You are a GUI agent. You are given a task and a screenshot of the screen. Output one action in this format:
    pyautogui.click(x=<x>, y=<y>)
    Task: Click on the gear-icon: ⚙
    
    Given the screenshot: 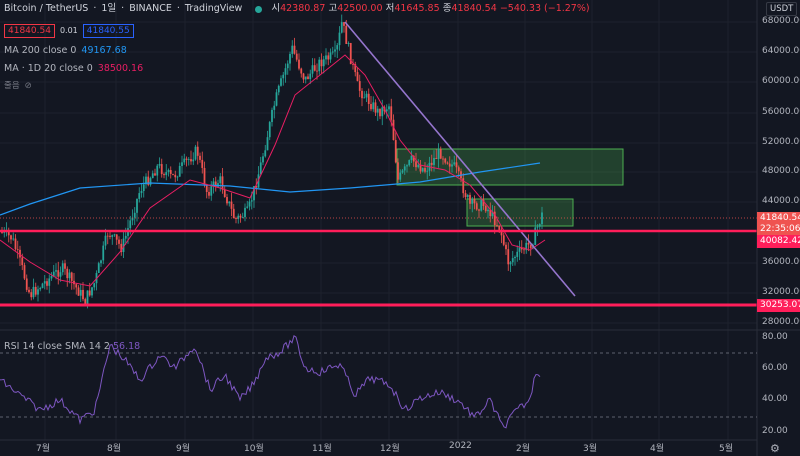 What is the action you would take?
    pyautogui.click(x=775, y=448)
    